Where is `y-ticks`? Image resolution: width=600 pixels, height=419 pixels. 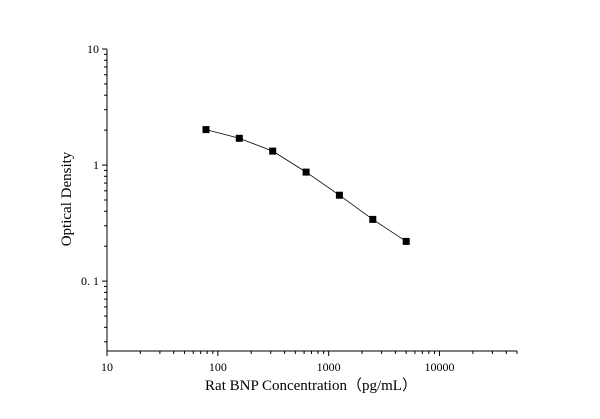 y-ticks is located at coordinates (104, 195).